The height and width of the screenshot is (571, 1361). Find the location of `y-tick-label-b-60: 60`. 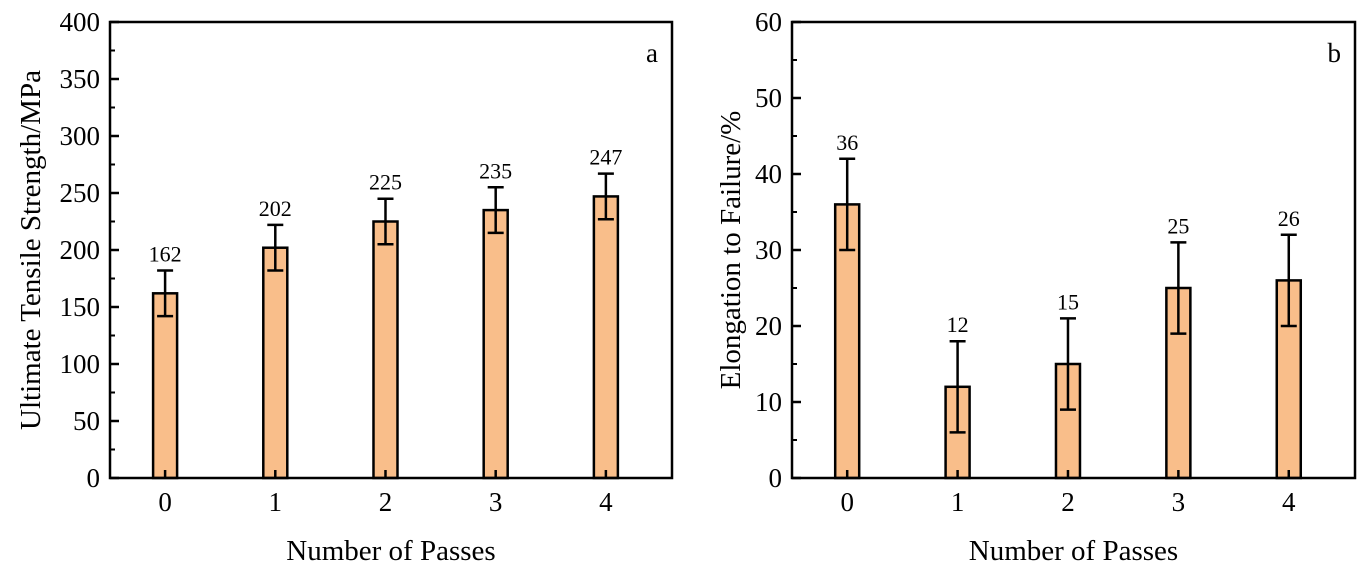

y-tick-label-b-60: 60 is located at coordinates (768, 22).